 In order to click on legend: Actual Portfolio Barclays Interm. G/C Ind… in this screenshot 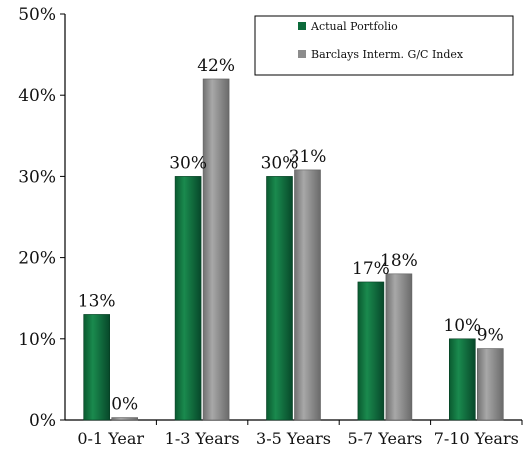, I will do `click(384, 45)`.